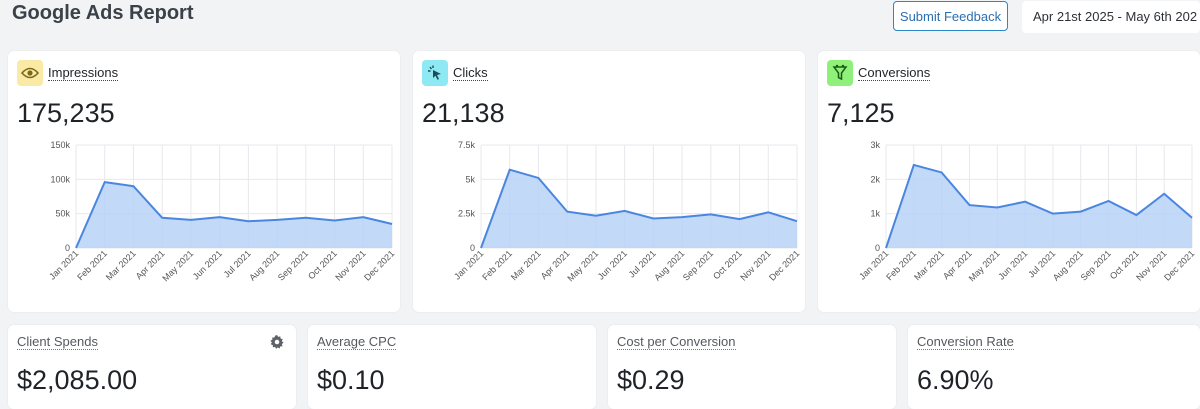 This screenshot has width=1200, height=409. What do you see at coordinates (1111, 17) in the screenshot?
I see `date-range-picker: Apr 21st 2025 - May 6th 202` at bounding box center [1111, 17].